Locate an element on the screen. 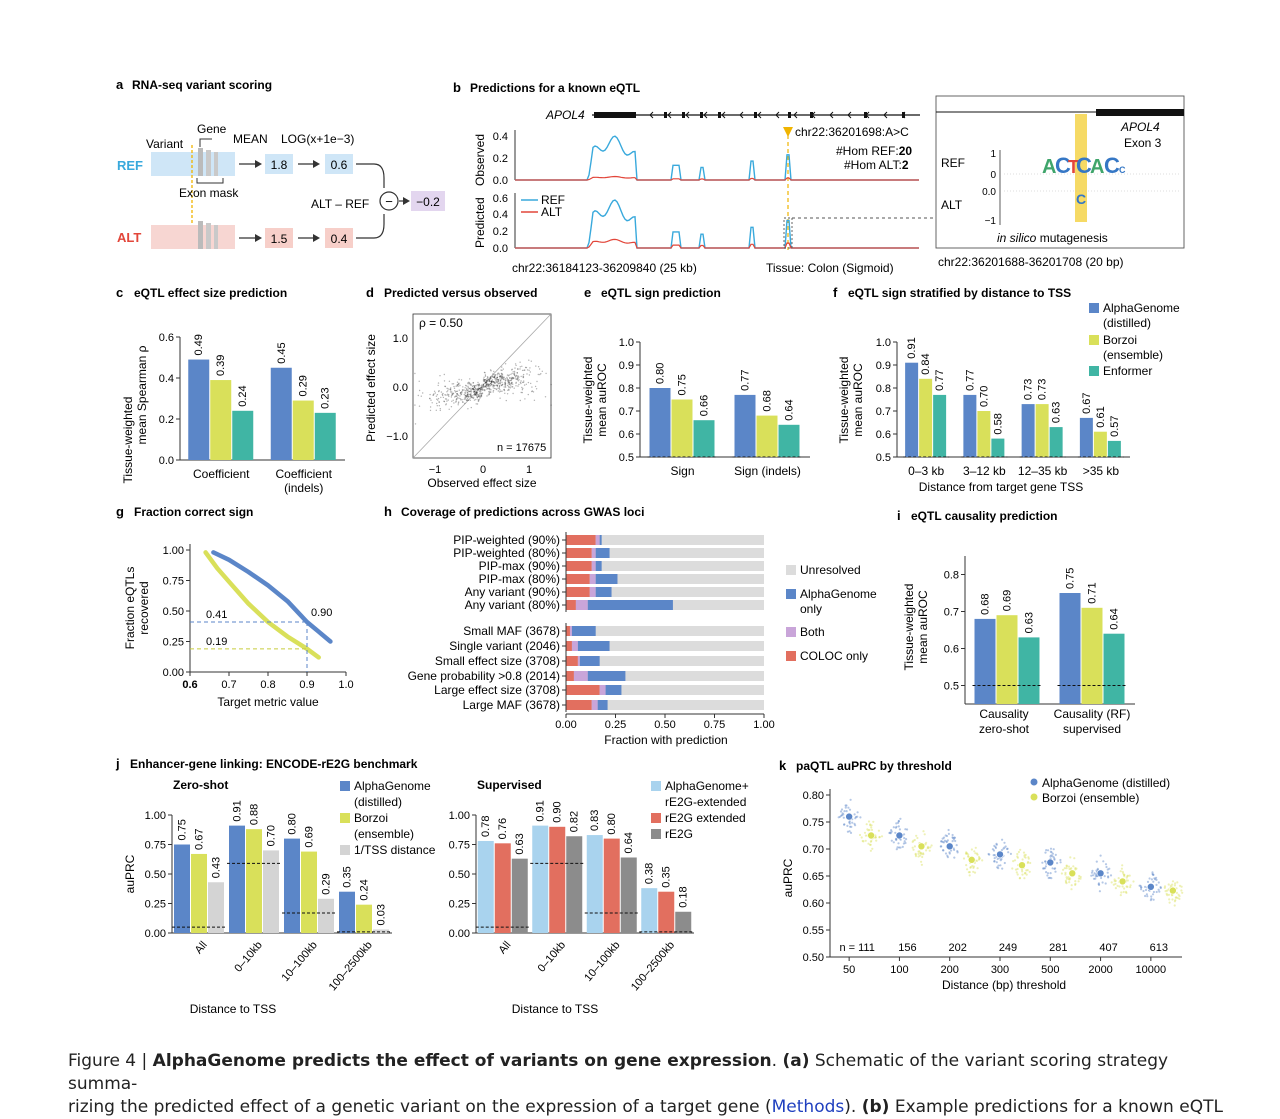 Image resolution: width=1280 pixels, height=1119 pixels. panel-c-letter: c is located at coordinates (119, 292).